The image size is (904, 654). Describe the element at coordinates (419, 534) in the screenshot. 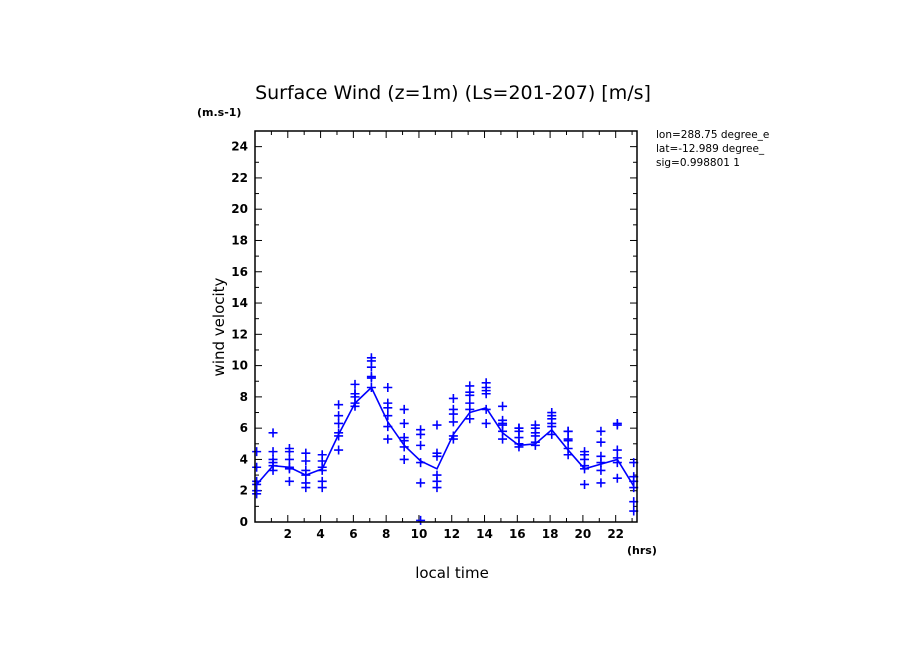

I see `x-tick-label: 10` at that location.